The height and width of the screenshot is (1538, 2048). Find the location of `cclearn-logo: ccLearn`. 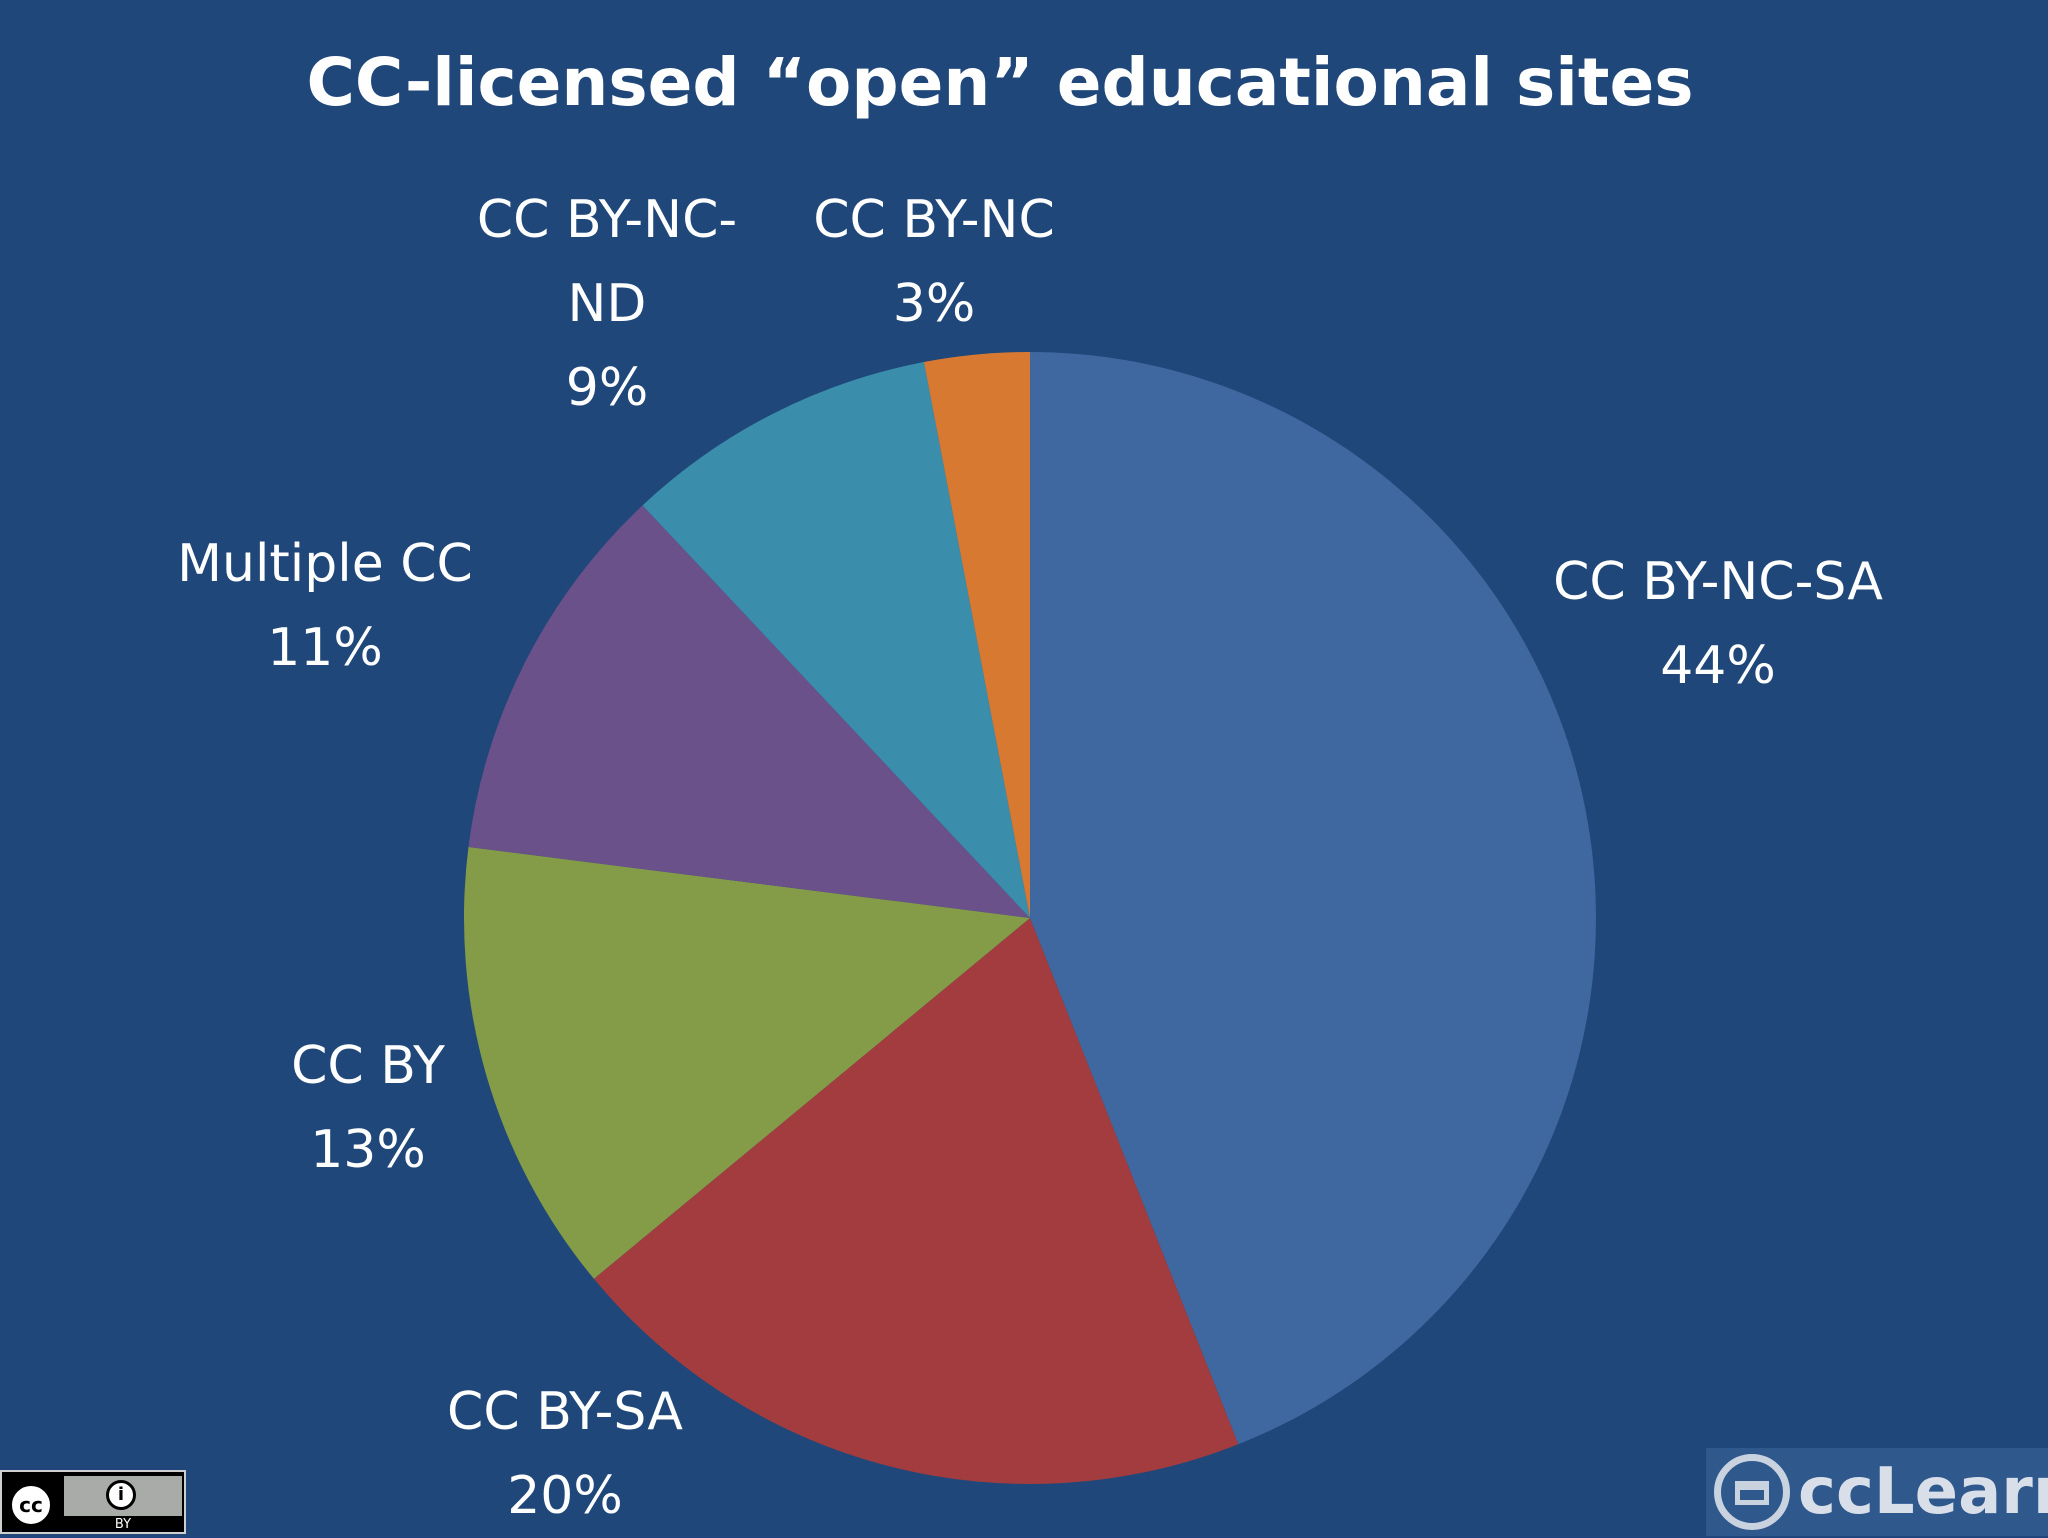

cclearn-logo: ccLearn is located at coordinates (1877, 1492).